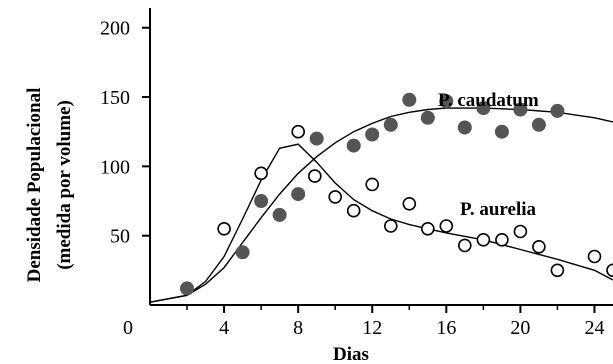  What do you see at coordinates (298, 328) in the screenshot?
I see `x-tick-label: 8` at bounding box center [298, 328].